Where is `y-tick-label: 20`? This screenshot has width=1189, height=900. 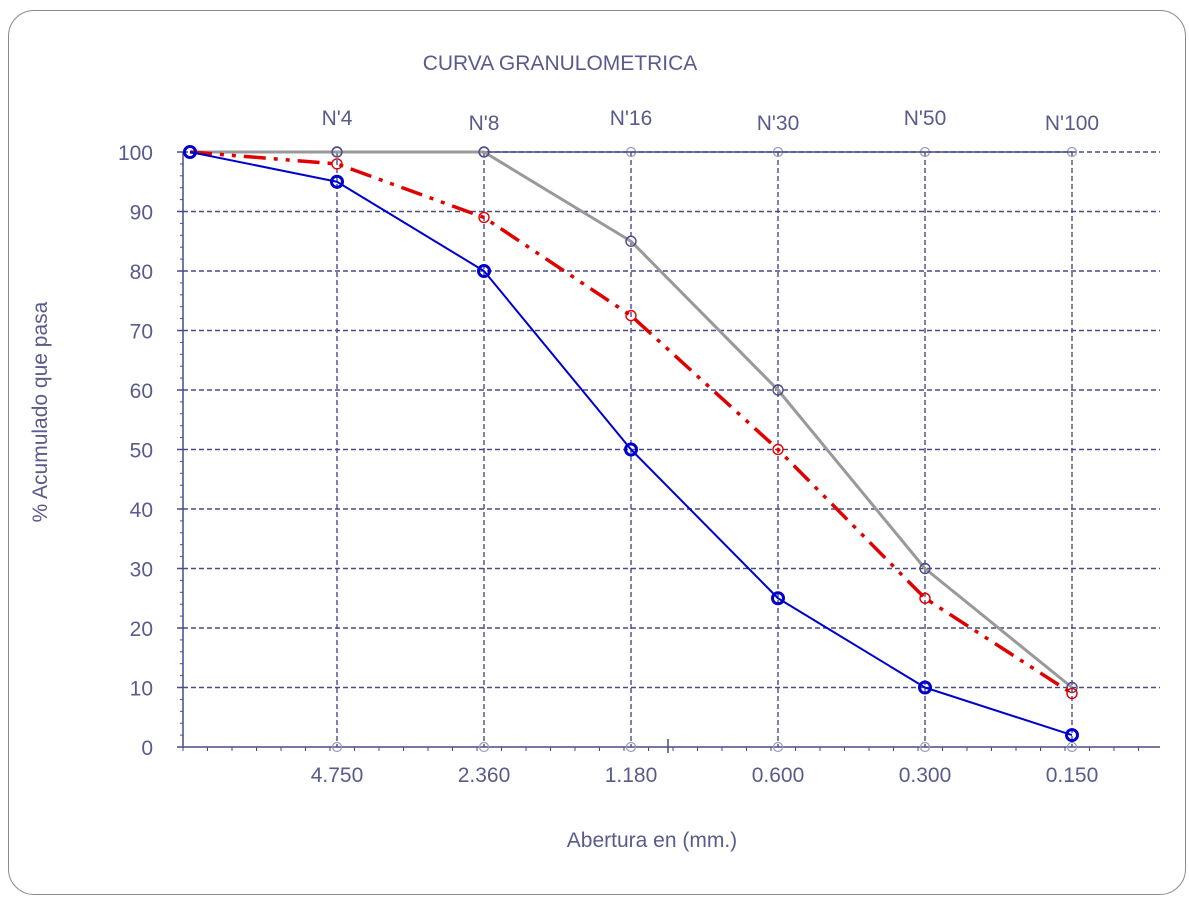 y-tick-label: 20 is located at coordinates (141, 629).